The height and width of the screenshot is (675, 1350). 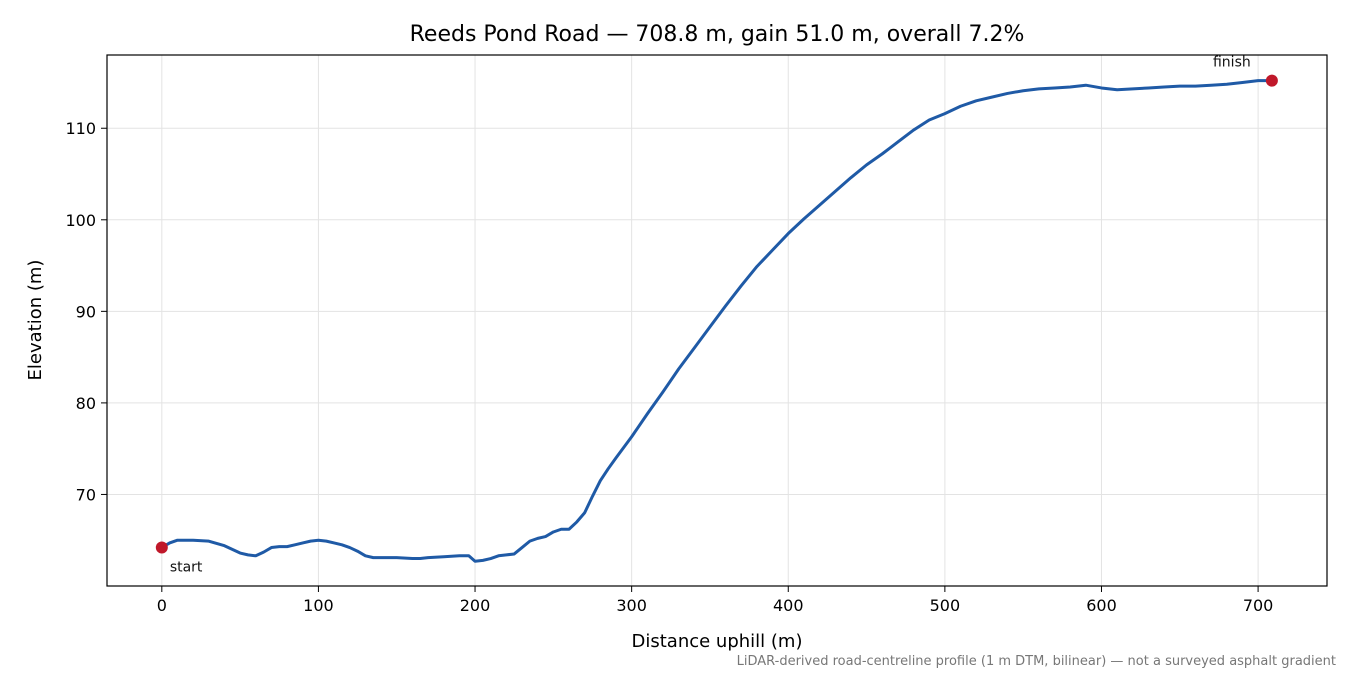 What do you see at coordinates (86, 403) in the screenshot?
I see `y-tick-label: 80` at bounding box center [86, 403].